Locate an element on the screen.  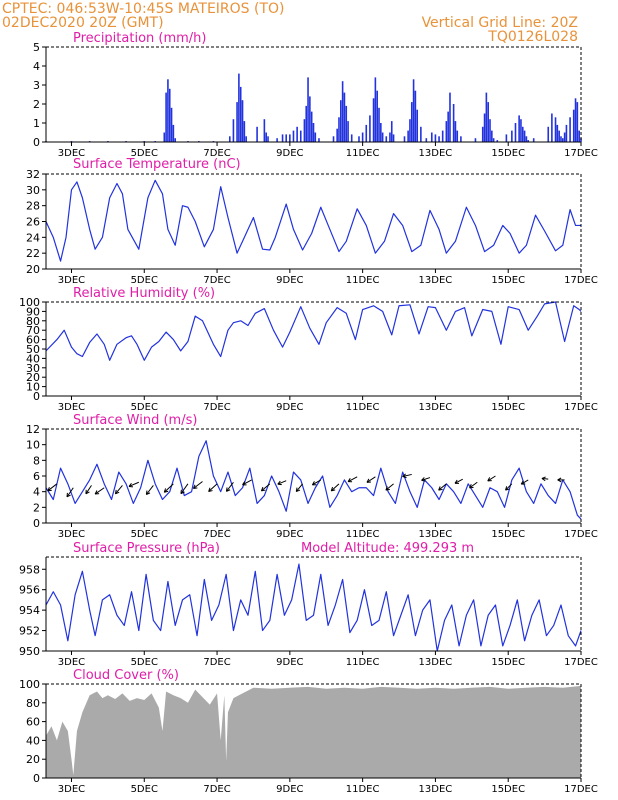
cloud-cover-area is located at coordinates (313, 731).